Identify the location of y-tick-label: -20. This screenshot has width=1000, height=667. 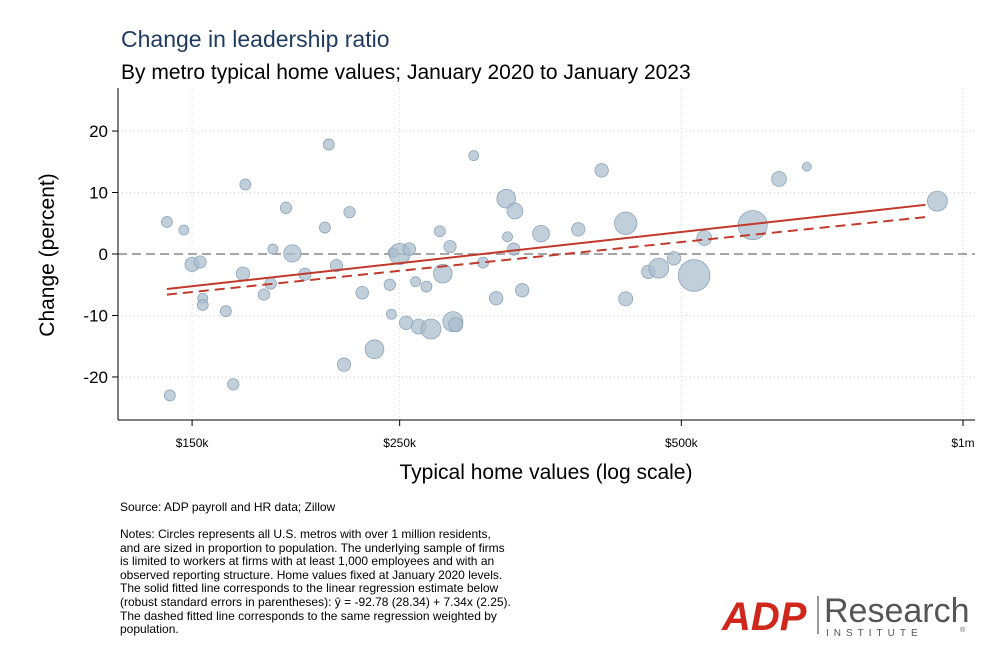
(95, 377).